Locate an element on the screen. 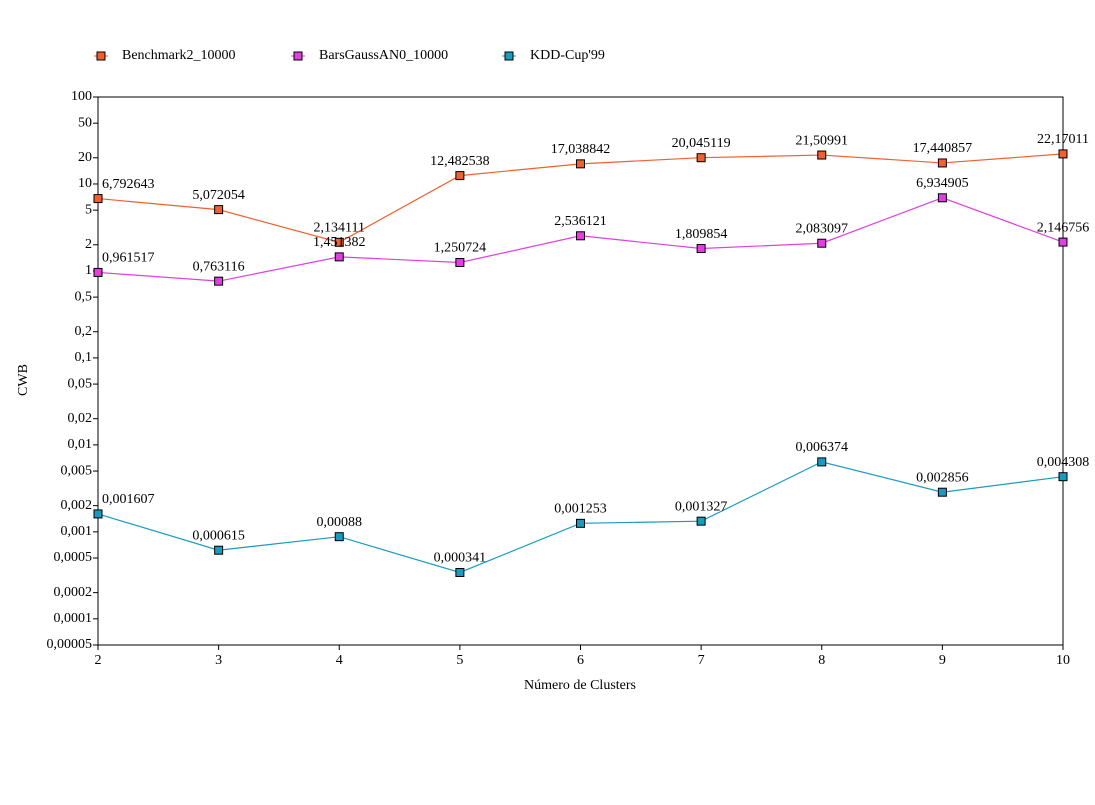 The height and width of the screenshot is (805, 1095). y-axis-label: CWB is located at coordinates (23, 380).